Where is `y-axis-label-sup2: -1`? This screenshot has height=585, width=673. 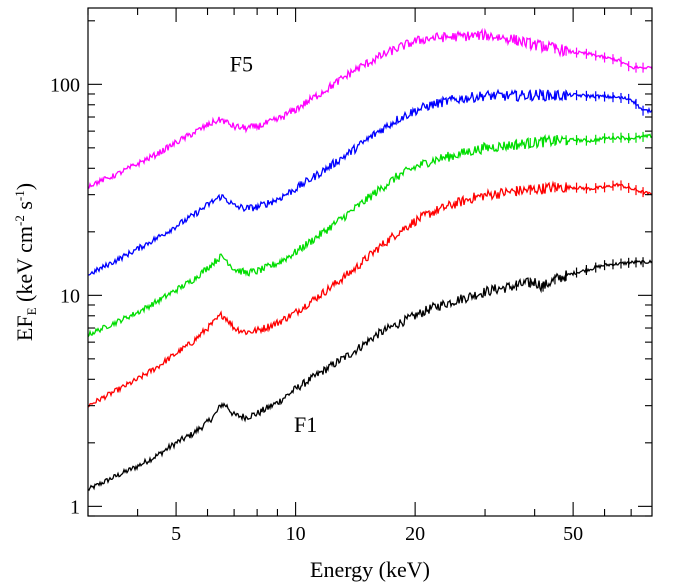 y-axis-label-sup2: -1 is located at coordinates (19, 195).